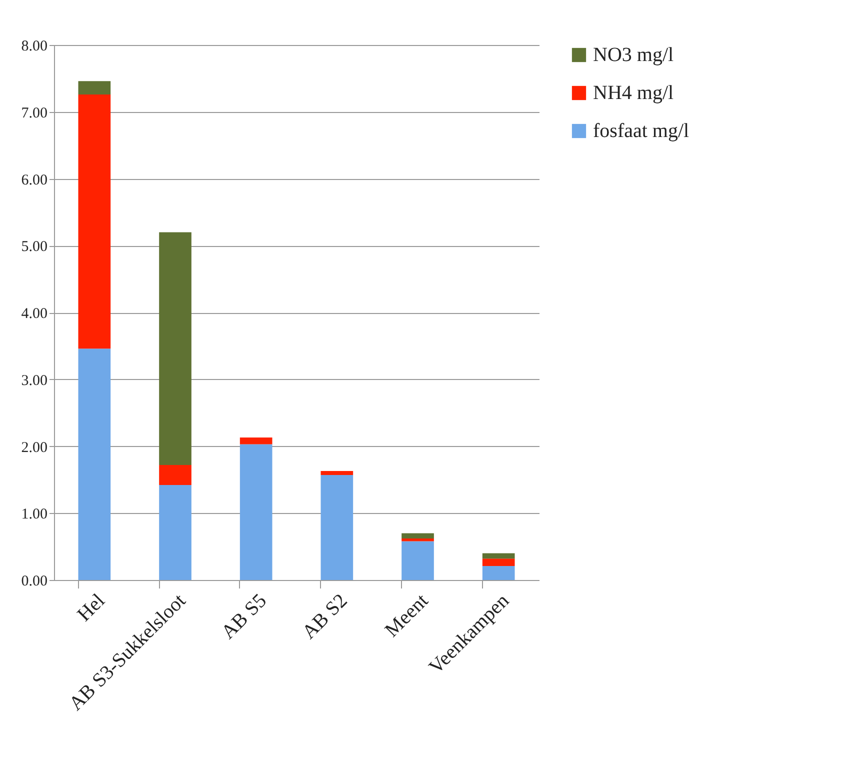 The image size is (853, 767). Describe the element at coordinates (34, 380) in the screenshot. I see `y-tick-label: 3.00` at that location.